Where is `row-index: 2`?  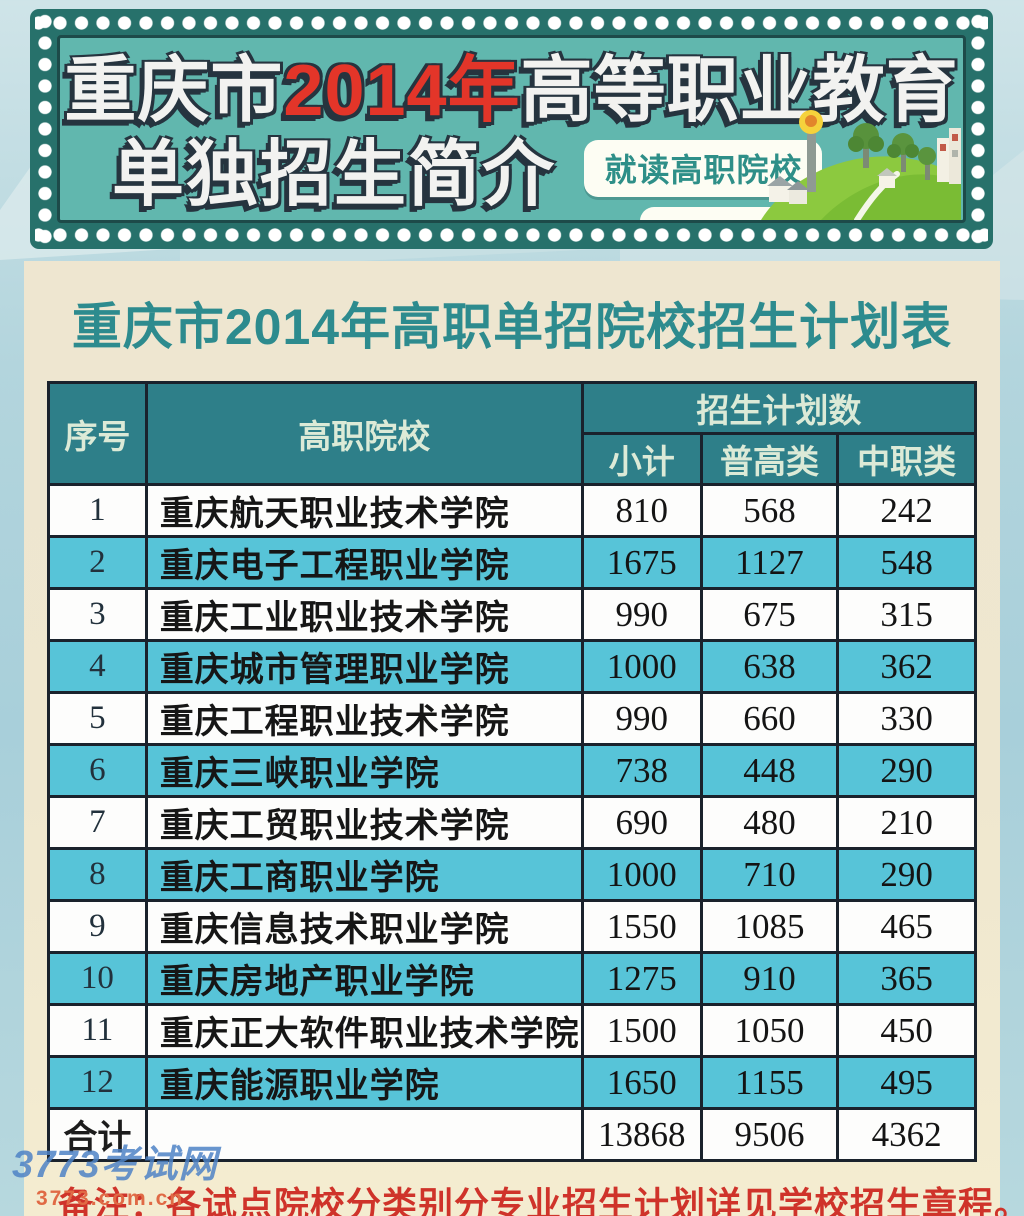 row-index: 2 is located at coordinates (97, 562).